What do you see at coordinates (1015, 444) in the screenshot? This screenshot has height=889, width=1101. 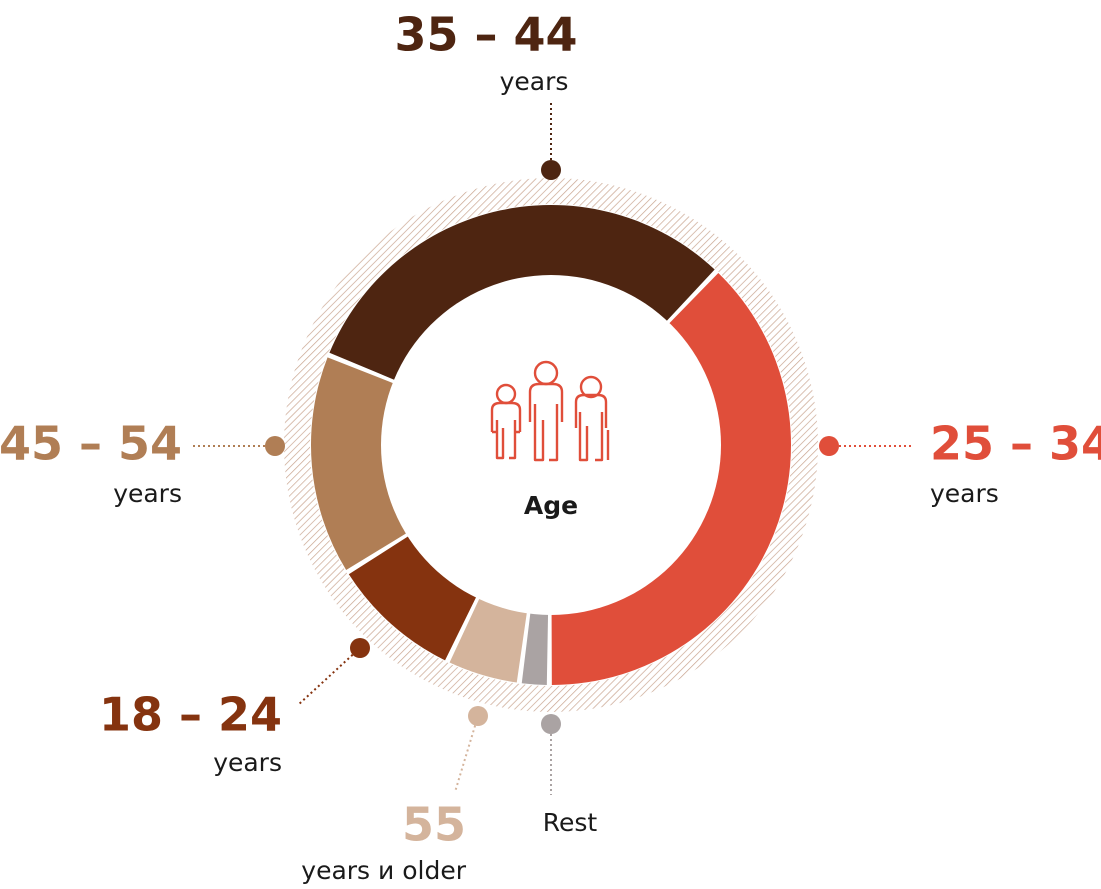 I see `category-label: 25 – 34` at bounding box center [1015, 444].